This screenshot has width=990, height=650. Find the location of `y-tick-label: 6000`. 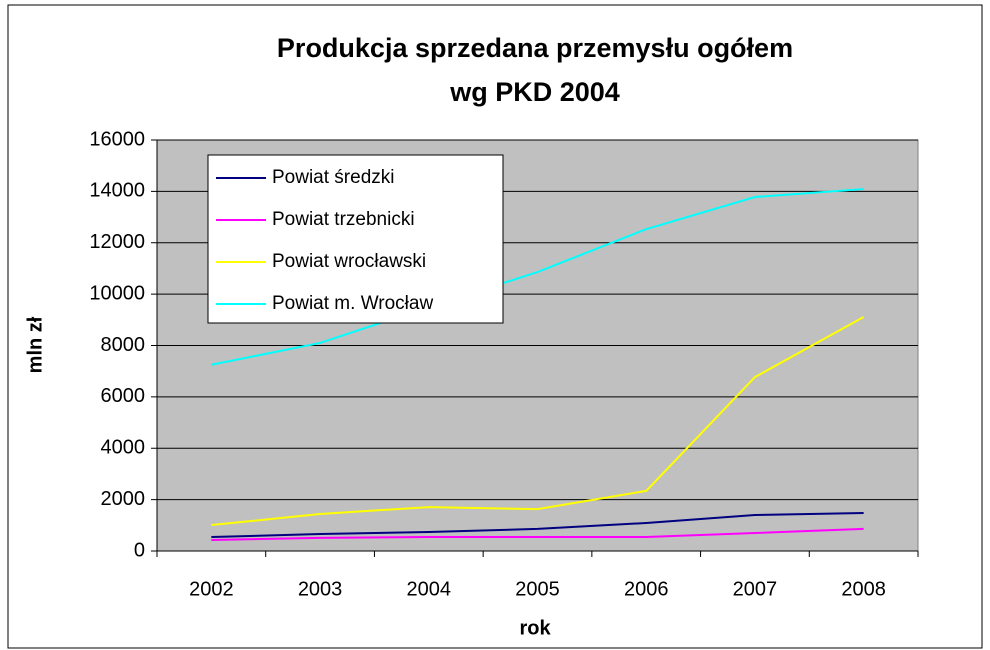

y-tick-label: 6000 is located at coordinates (123, 396).